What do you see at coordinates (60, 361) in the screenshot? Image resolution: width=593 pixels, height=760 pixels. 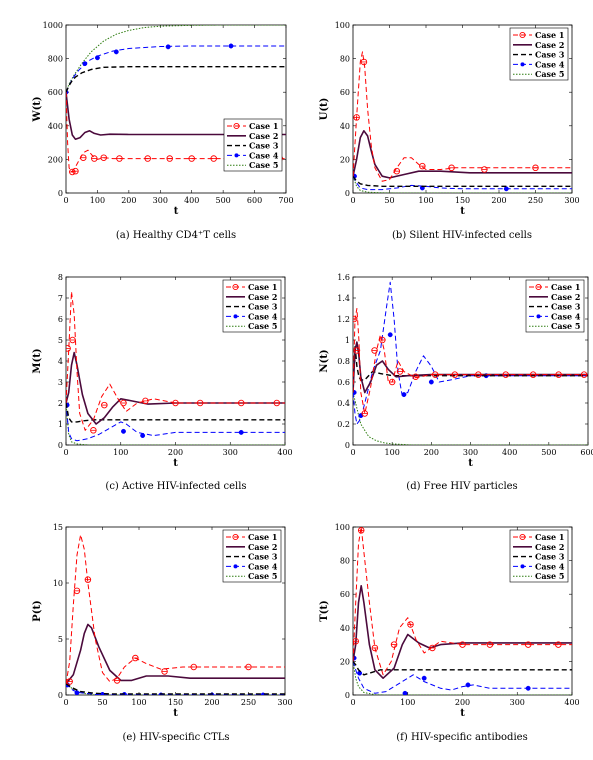 I see `y-tick-label: 4` at bounding box center [60, 361].